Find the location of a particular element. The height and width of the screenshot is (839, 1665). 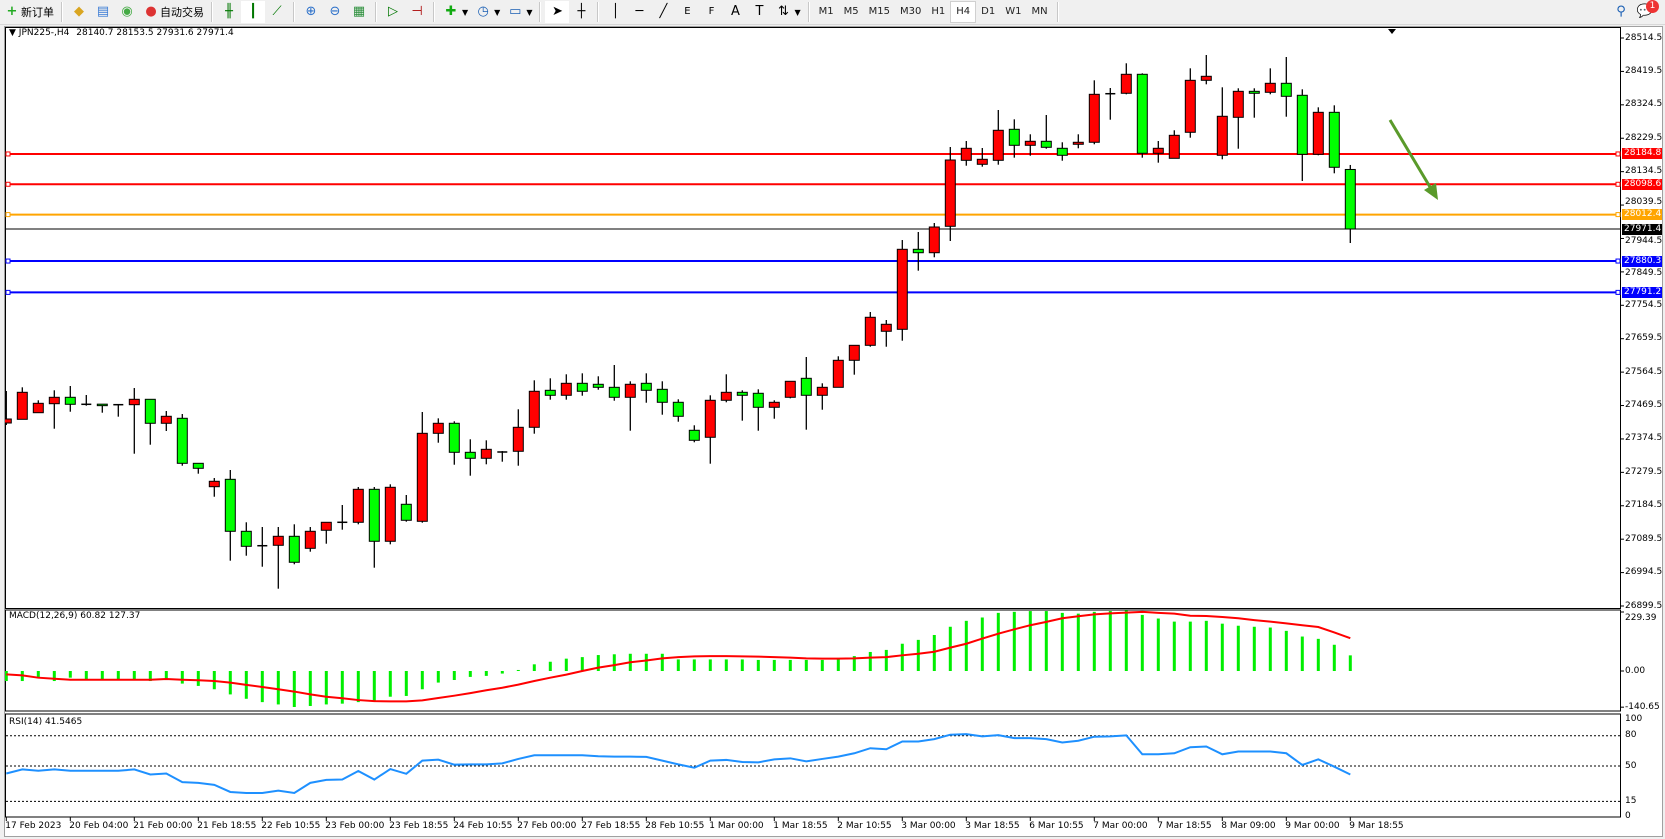

chevron-down-icon: ▼ is located at coordinates (497, 12).